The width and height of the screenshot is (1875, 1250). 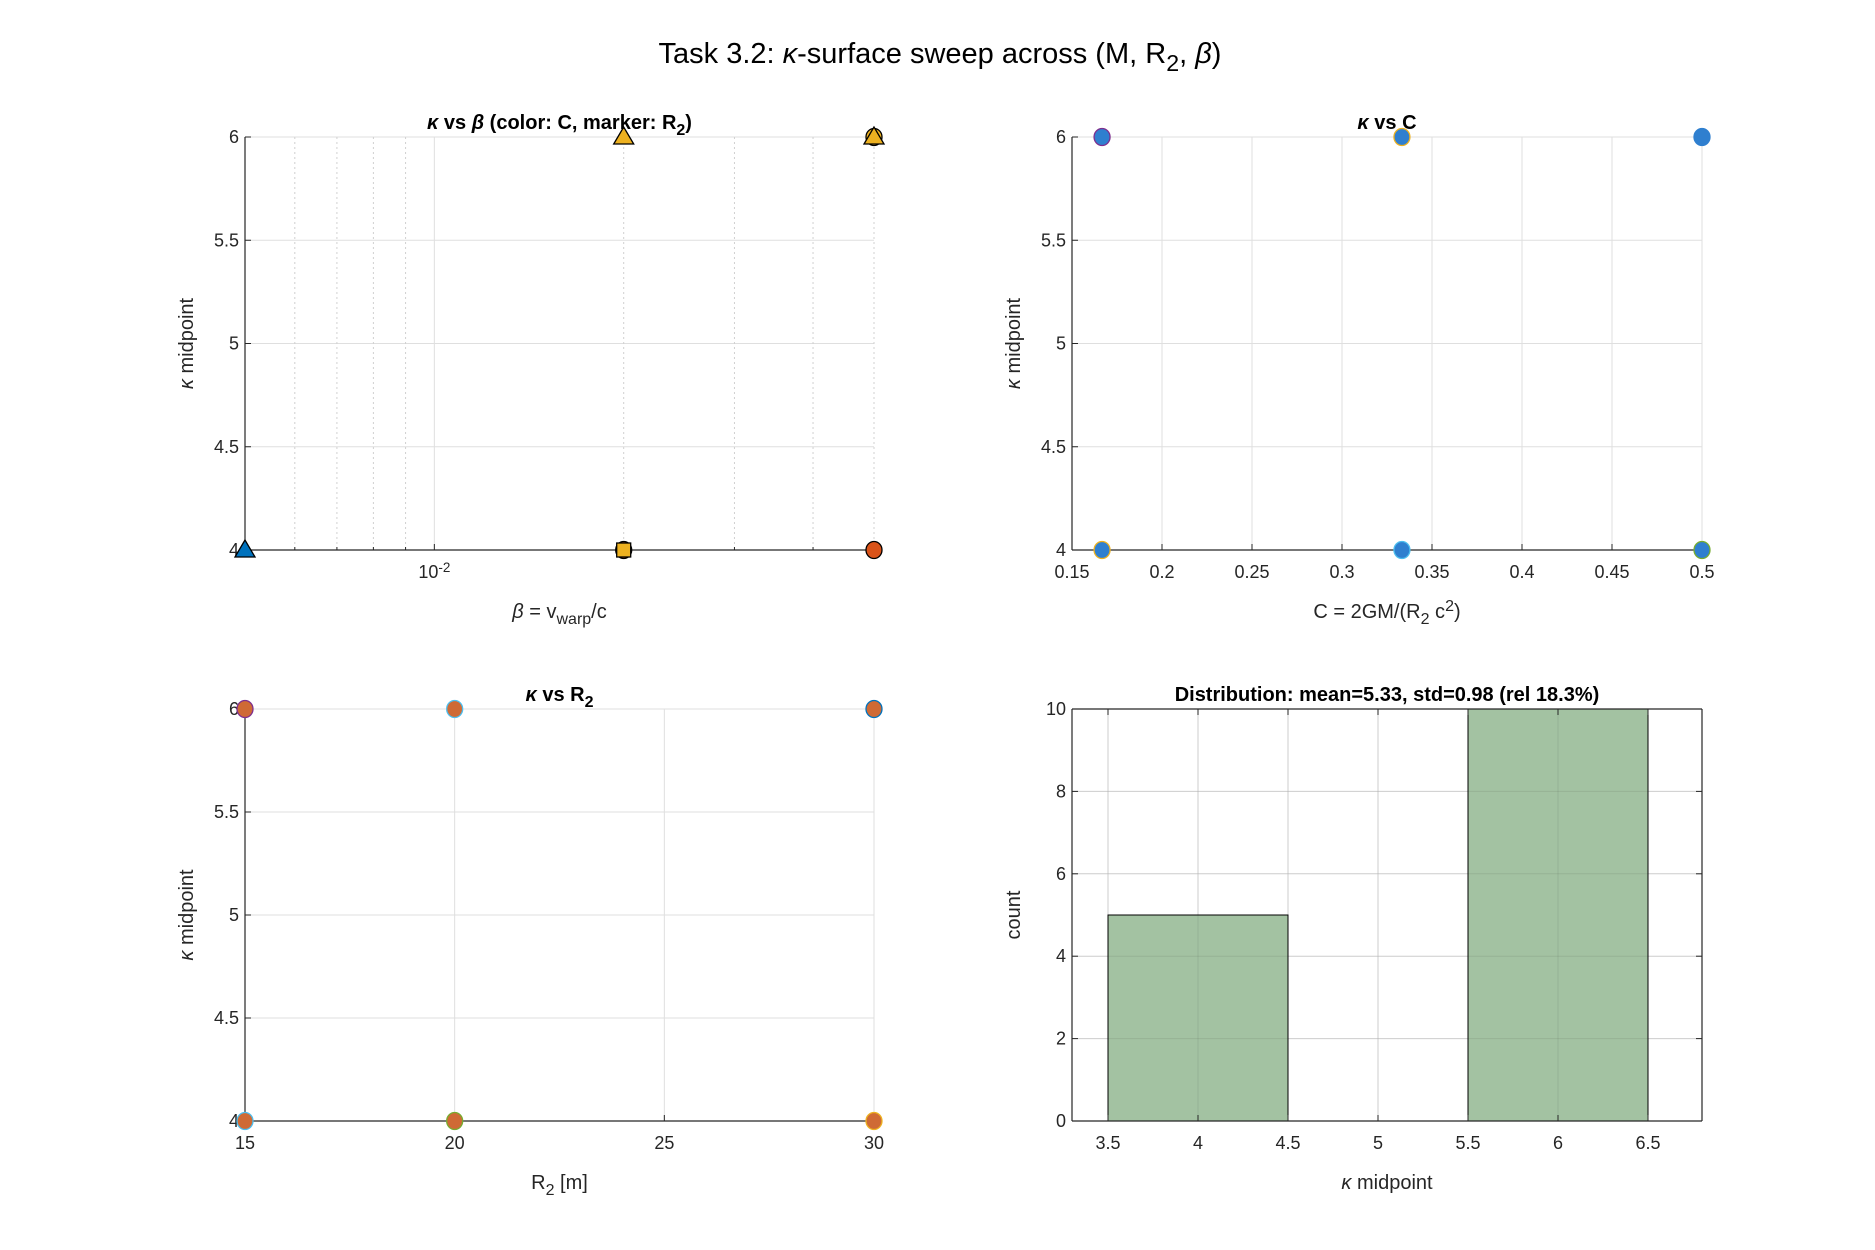 I want to click on x-tick-label: 0.45, so click(x=1611, y=572).